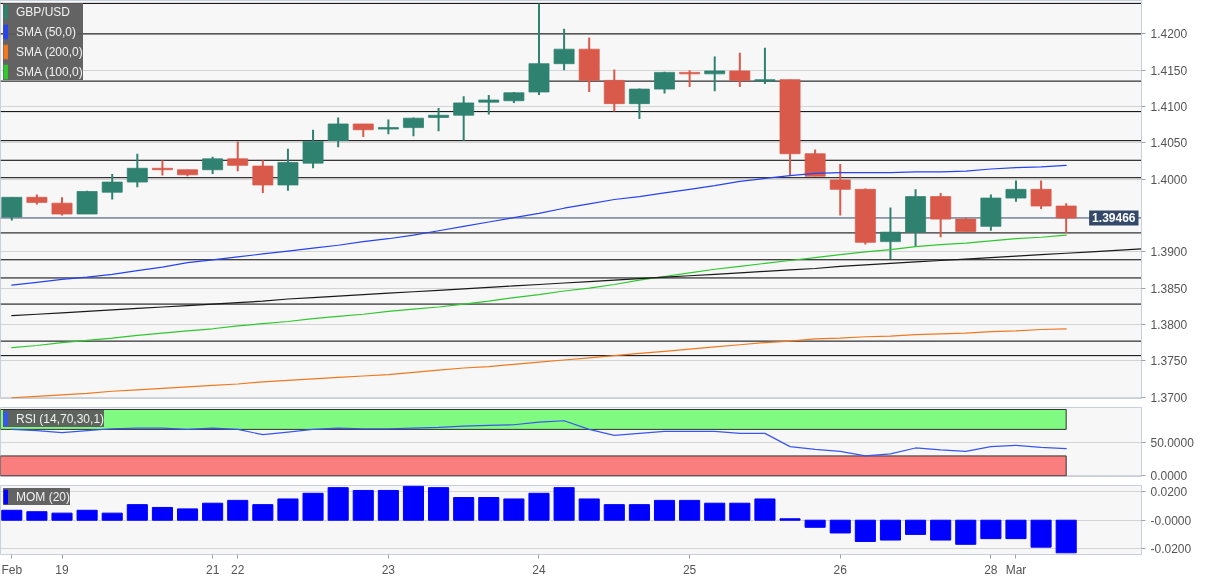  What do you see at coordinates (238, 569) in the screenshot?
I see `x-tick-label: 22` at bounding box center [238, 569].